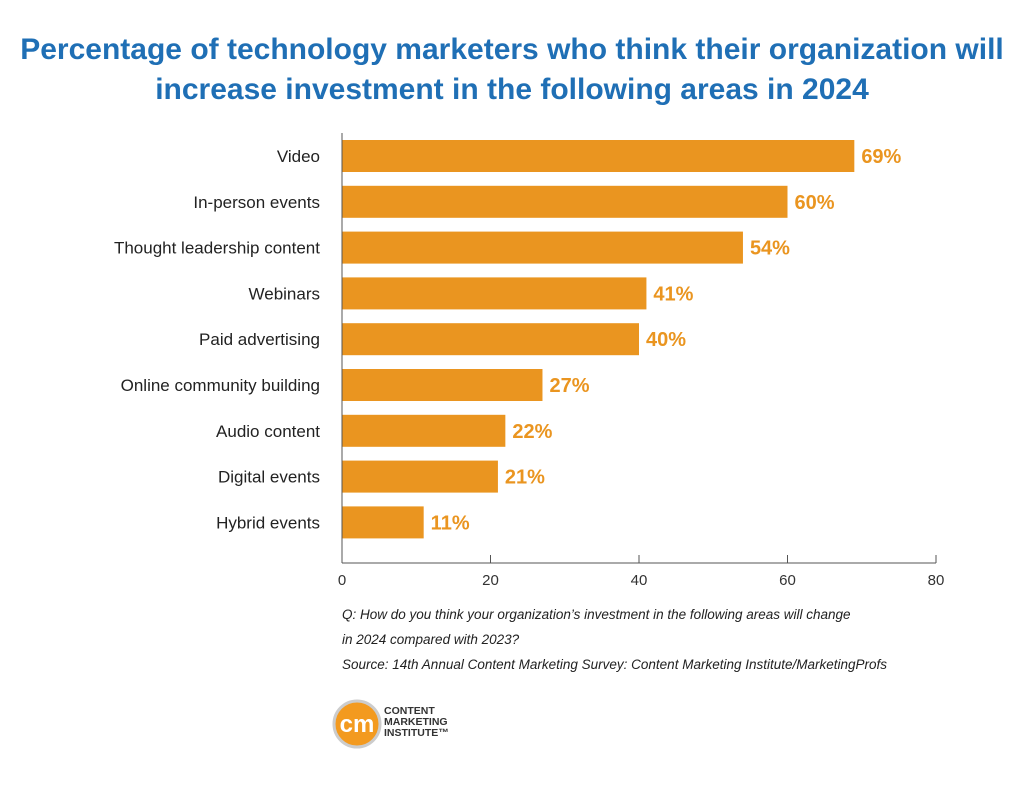 This screenshot has height=795, width=1024. What do you see at coordinates (673, 294) in the screenshot?
I see `value-label: 41%` at bounding box center [673, 294].